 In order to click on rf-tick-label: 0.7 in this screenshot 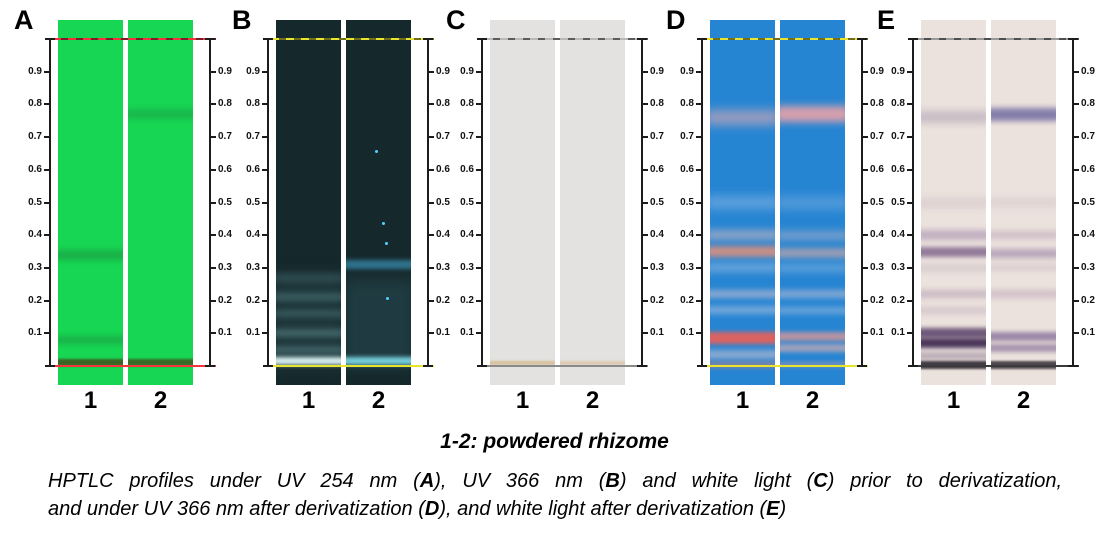, I will do `click(225, 137)`.